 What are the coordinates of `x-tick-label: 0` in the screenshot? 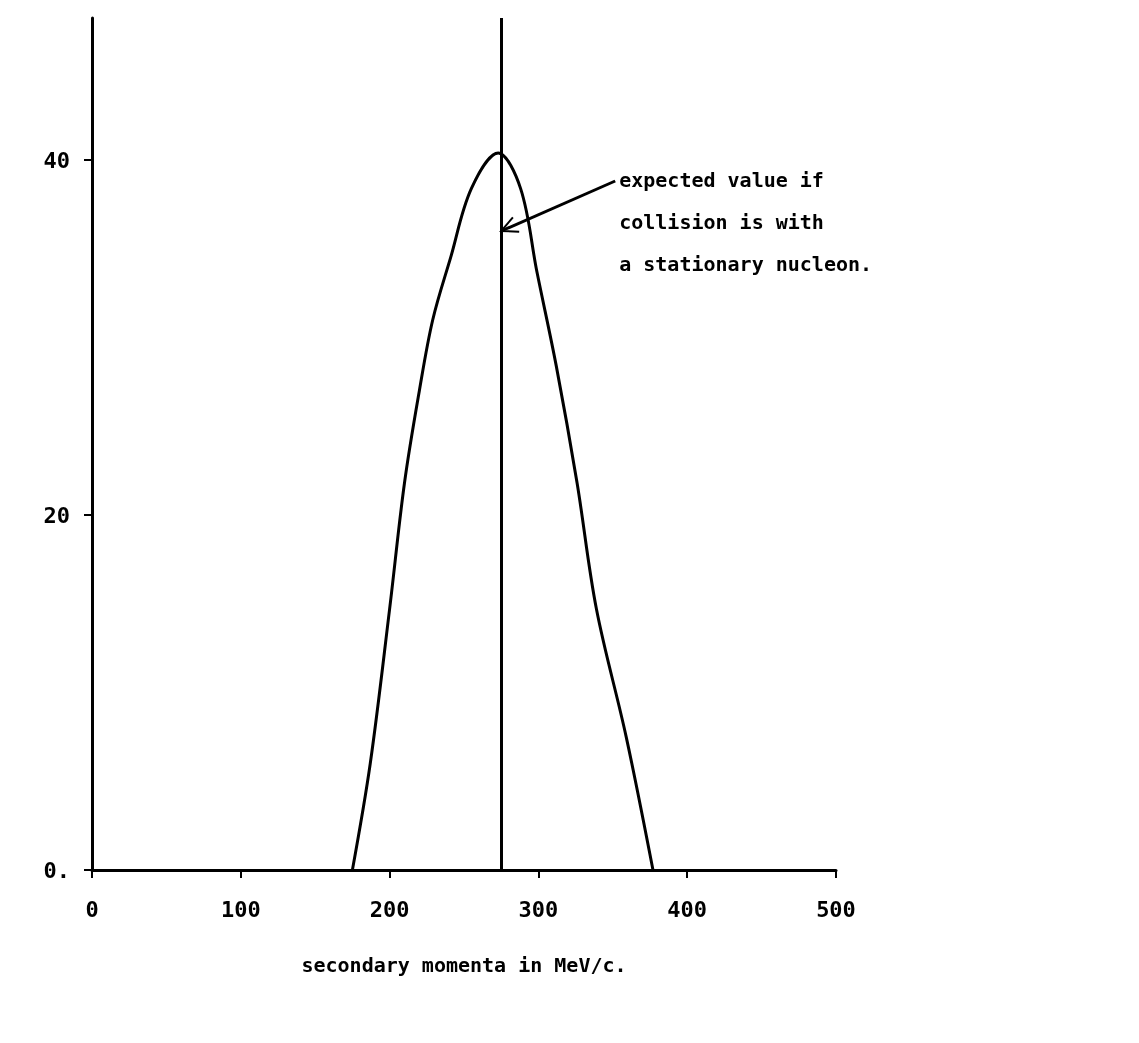 It's located at (92, 909).